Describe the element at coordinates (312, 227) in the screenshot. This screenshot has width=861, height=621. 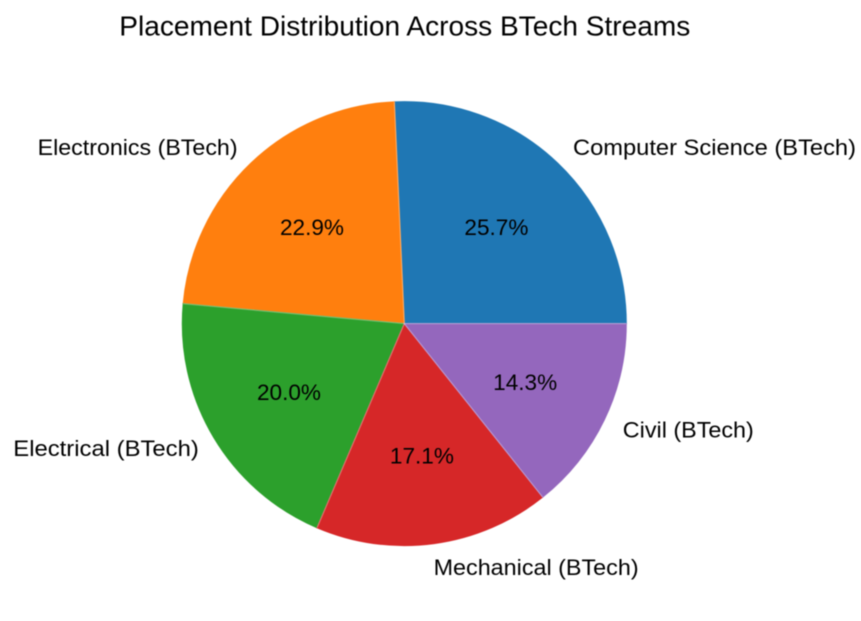
I see `svg-text: 22.9%` at that location.